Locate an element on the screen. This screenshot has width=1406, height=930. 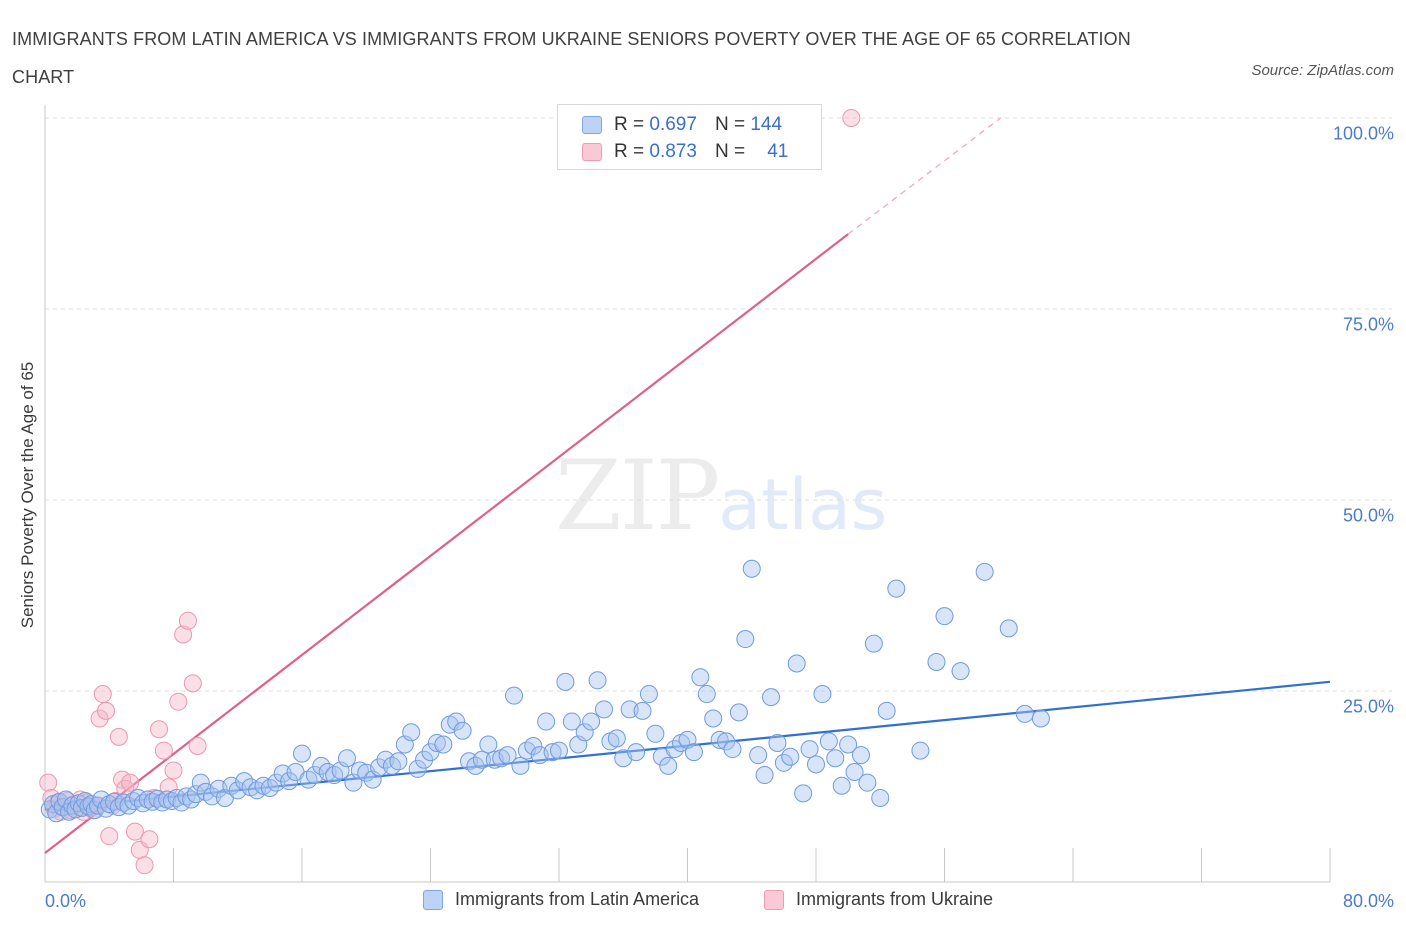
stats-row-ukraine: R = 0.873 N = 41 is located at coordinates (685, 152).